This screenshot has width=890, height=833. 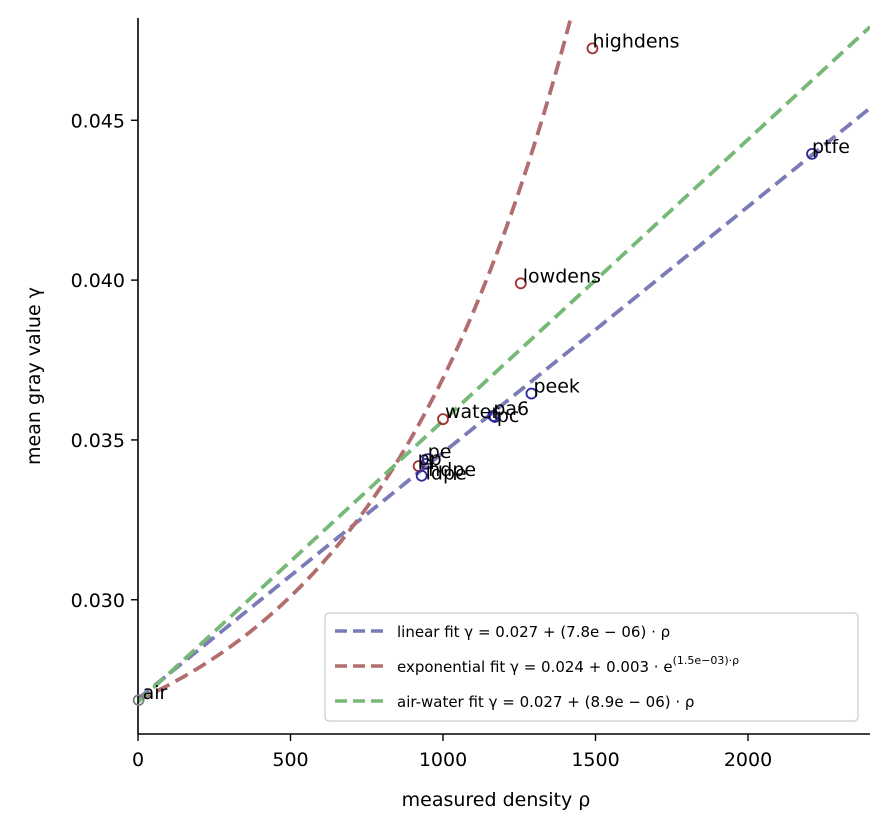 What do you see at coordinates (812, 153) in the screenshot?
I see `data-point-ptfe` at bounding box center [812, 153].